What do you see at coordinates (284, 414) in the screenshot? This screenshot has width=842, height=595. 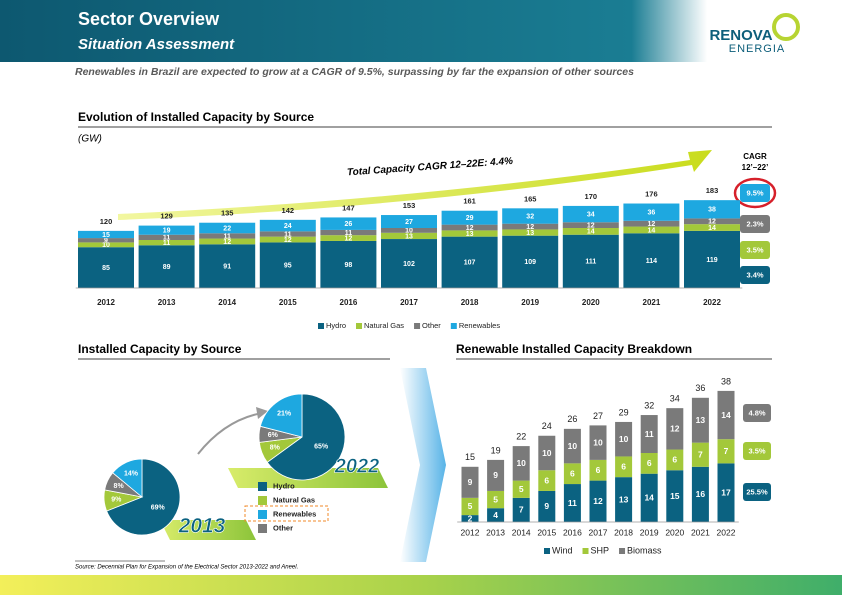 I see `slice-label: 21%` at bounding box center [284, 414].